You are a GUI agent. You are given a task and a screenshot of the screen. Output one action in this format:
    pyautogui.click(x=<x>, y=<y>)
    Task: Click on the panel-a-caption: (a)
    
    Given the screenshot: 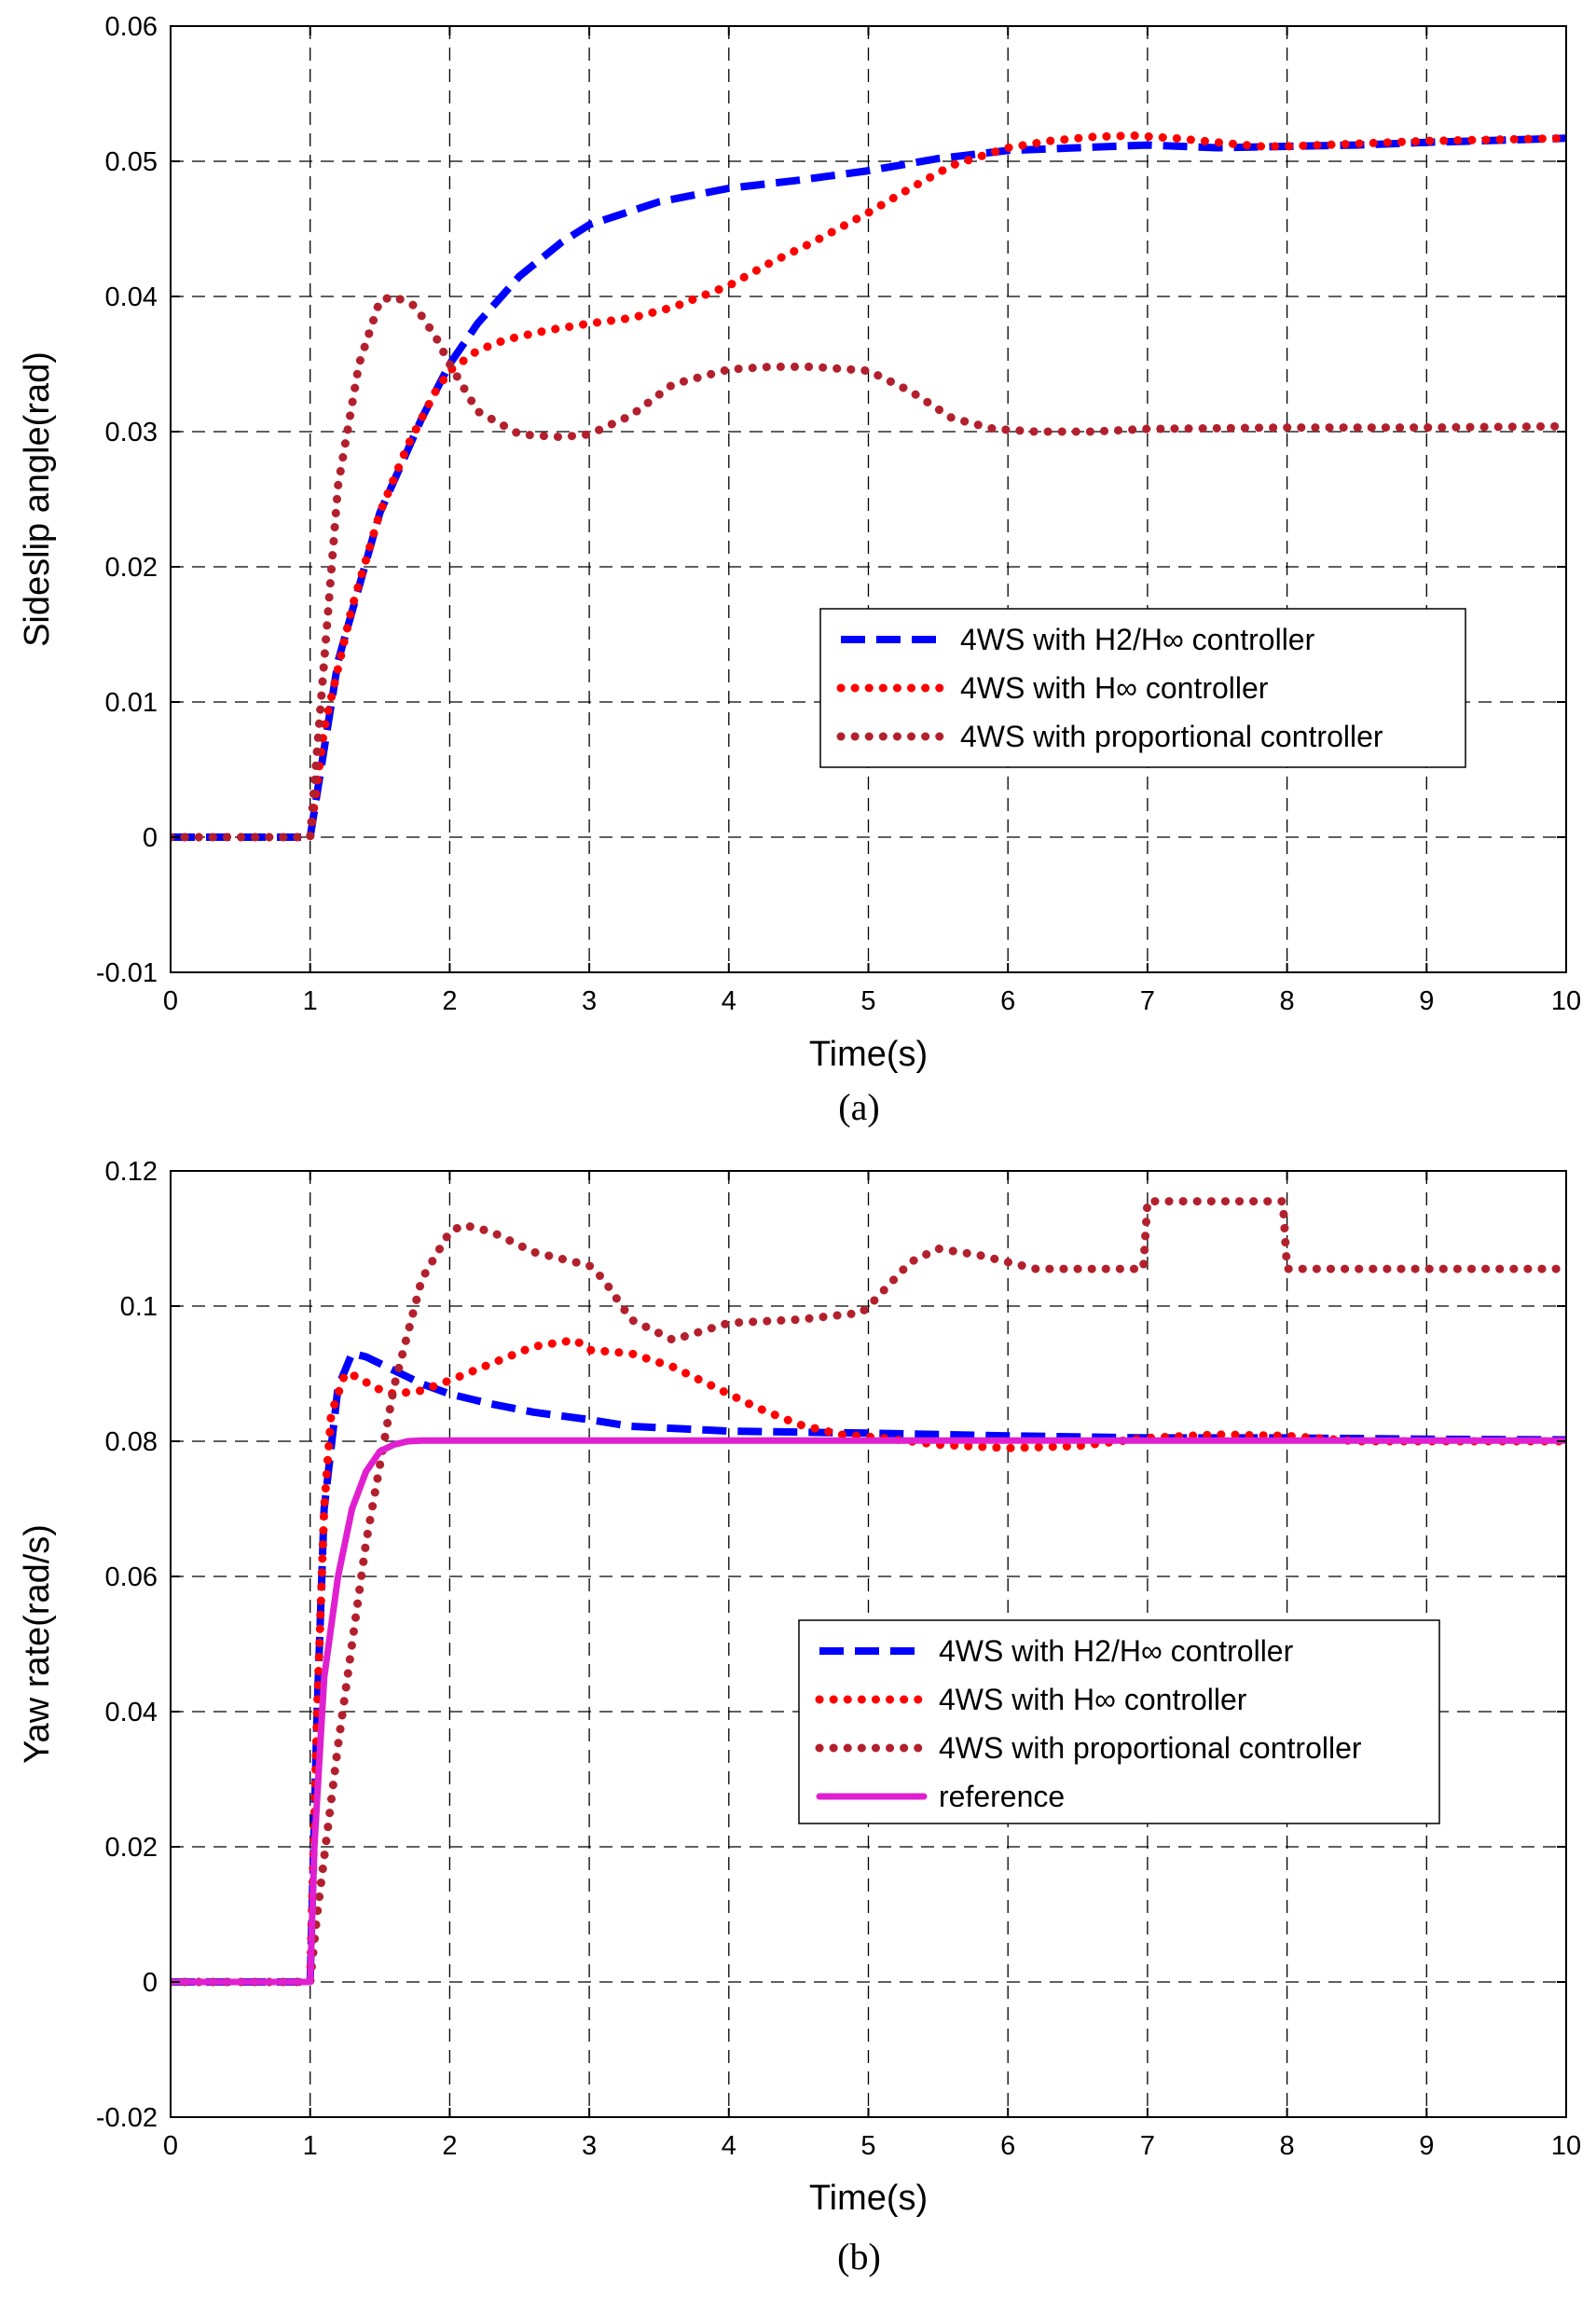 What is the action you would take?
    pyautogui.click(x=858, y=1107)
    